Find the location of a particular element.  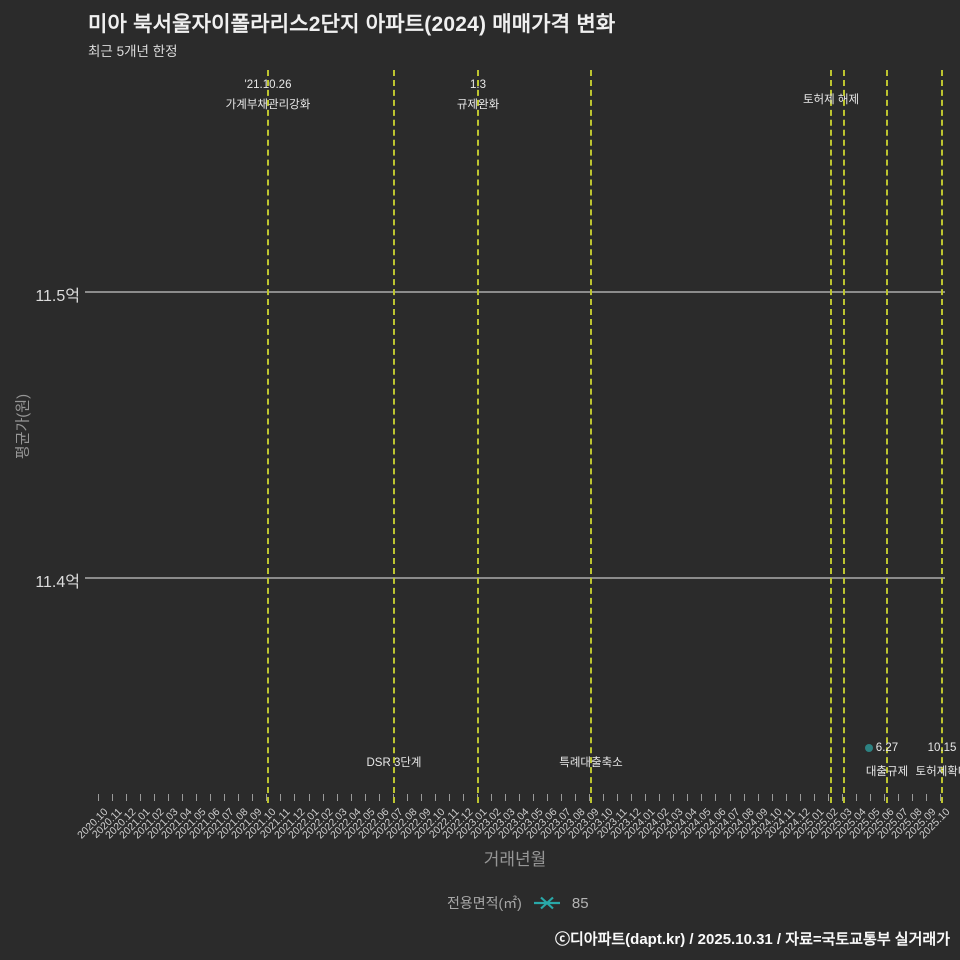

event-annotation-text: 가계부채관리강화 is located at coordinates (268, 105).